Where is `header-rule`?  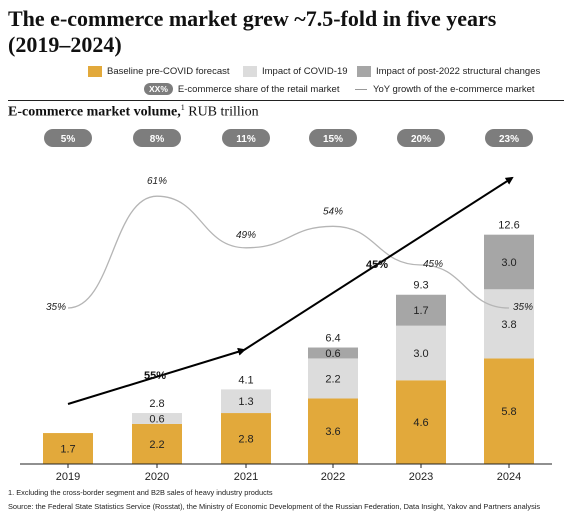 header-rule is located at coordinates (286, 100).